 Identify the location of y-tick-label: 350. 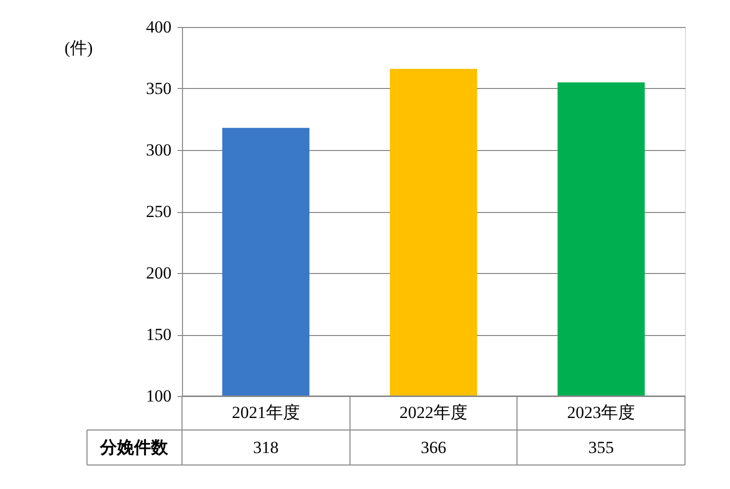
(159, 88).